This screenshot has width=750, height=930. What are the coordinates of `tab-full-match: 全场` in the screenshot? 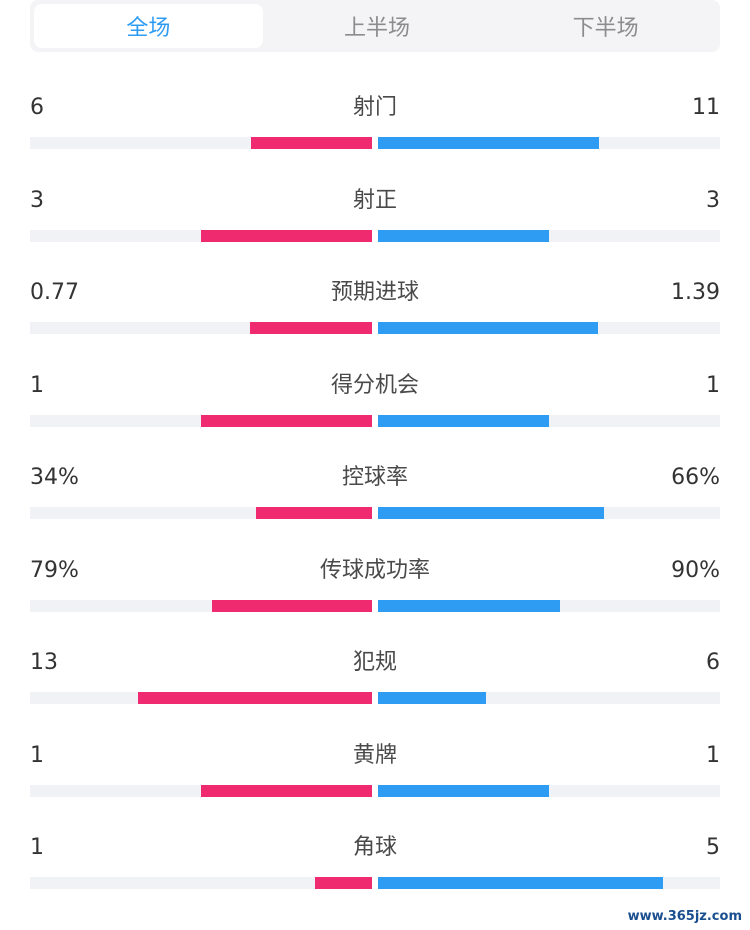 It's located at (148, 26).